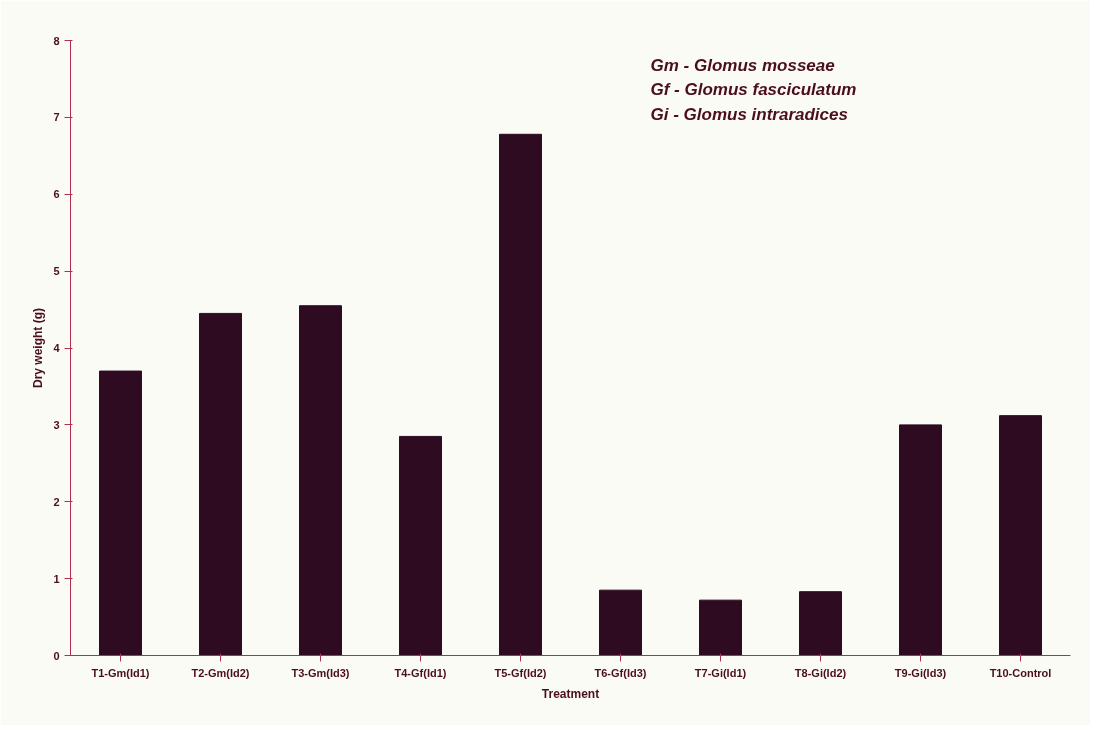  What do you see at coordinates (56, 655) in the screenshot?
I see `y-tick-label: 0` at bounding box center [56, 655].